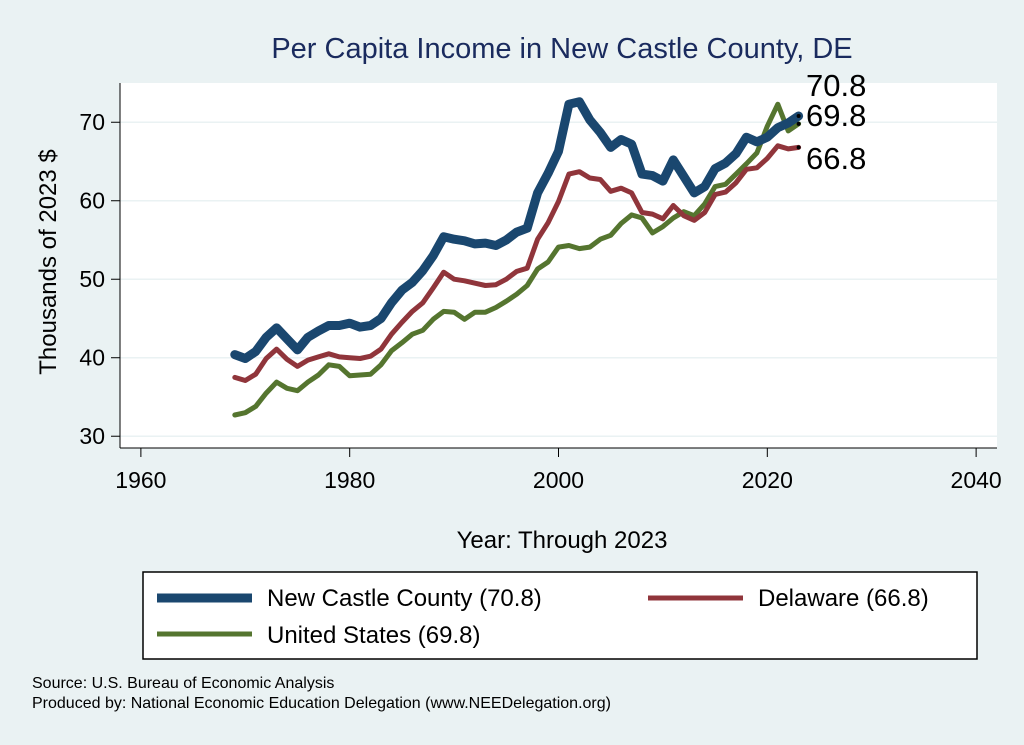  Describe the element at coordinates (48, 262) in the screenshot. I see `y-axis-title: Thousands of 2023 $` at that location.